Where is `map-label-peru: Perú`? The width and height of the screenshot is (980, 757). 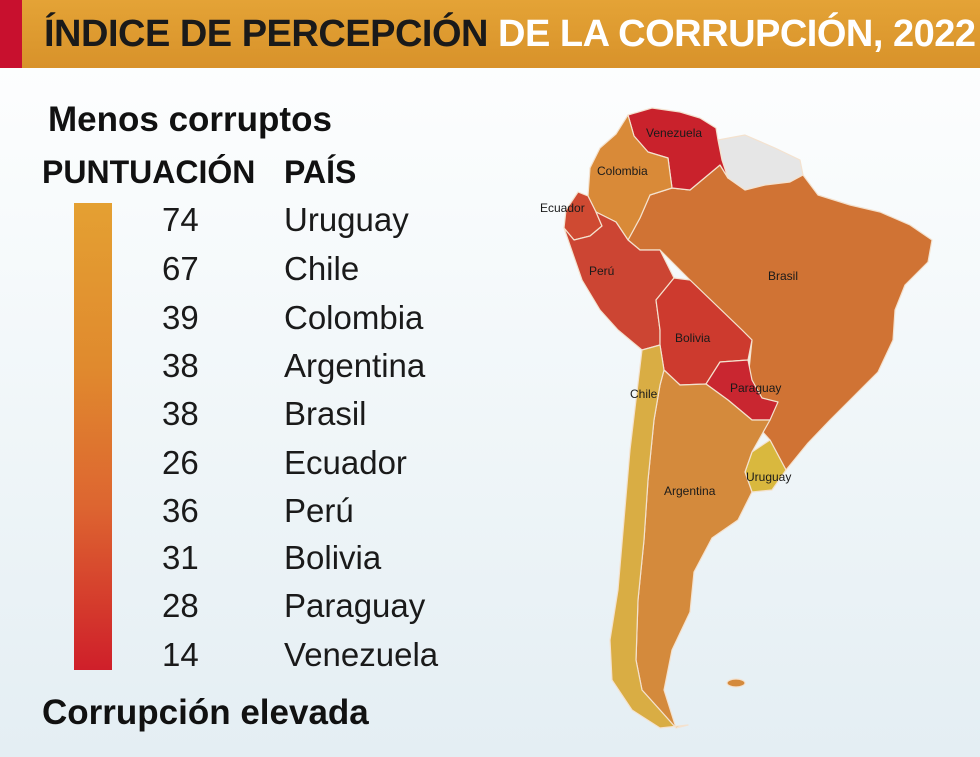
map-label-peru: Perú is located at coordinates (601, 271).